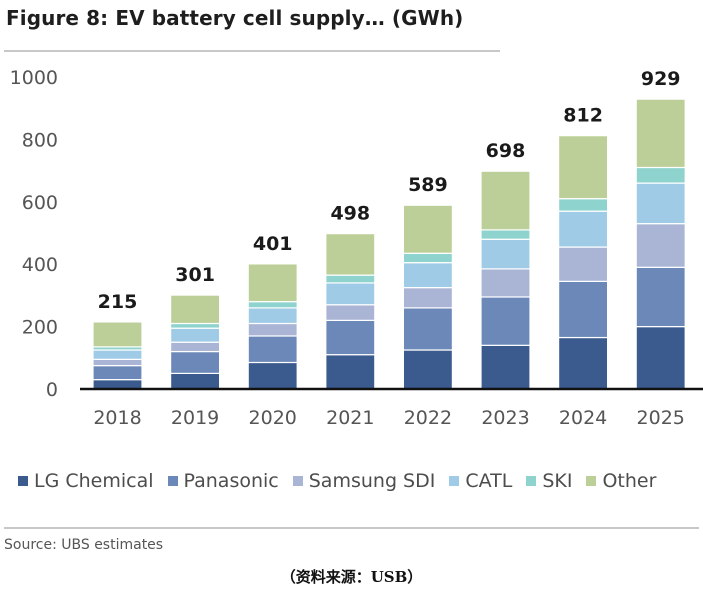  What do you see at coordinates (195, 275) in the screenshot?
I see `total-label: 301` at bounding box center [195, 275].